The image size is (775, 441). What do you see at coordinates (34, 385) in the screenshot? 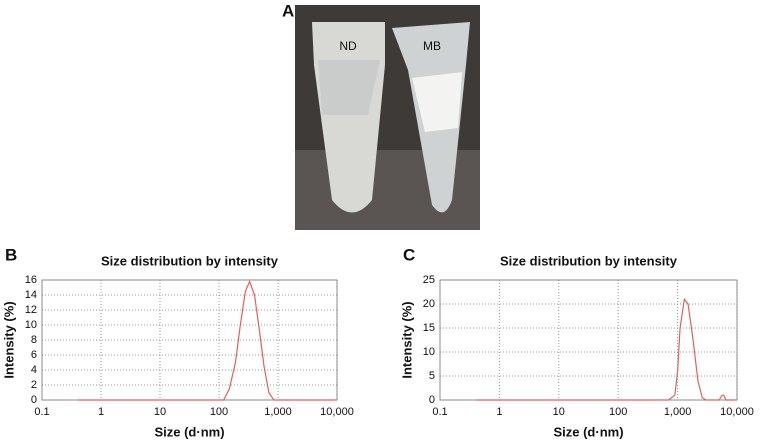
I see `y-tick-label: 2` at bounding box center [34, 385].